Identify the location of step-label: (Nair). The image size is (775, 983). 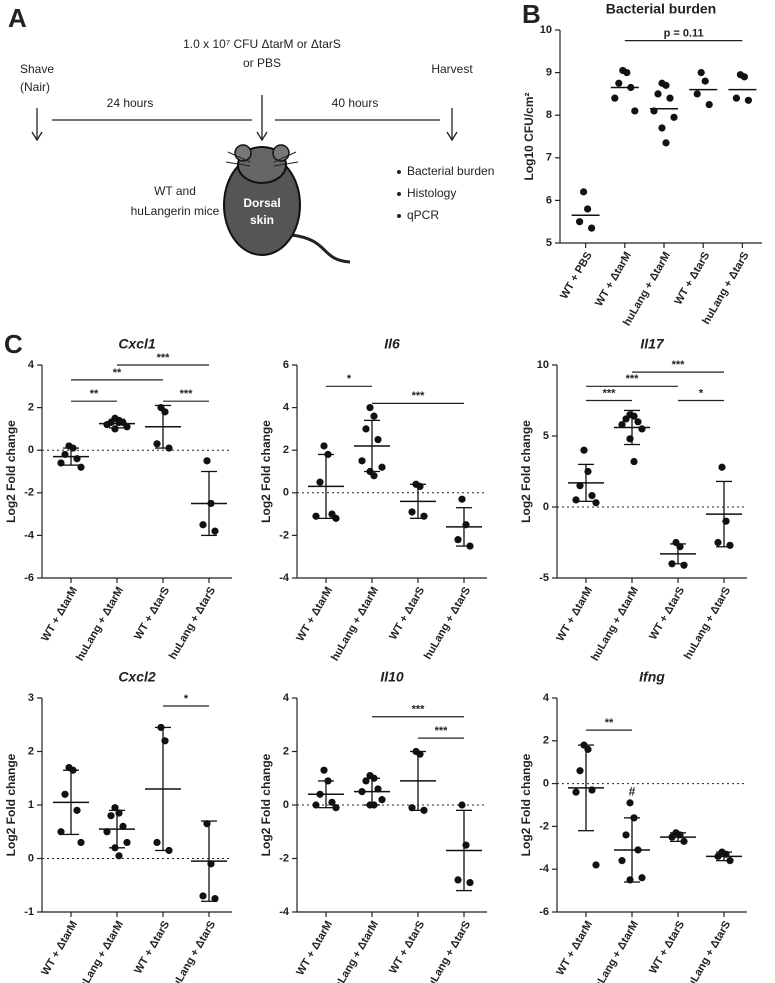
(35, 87).